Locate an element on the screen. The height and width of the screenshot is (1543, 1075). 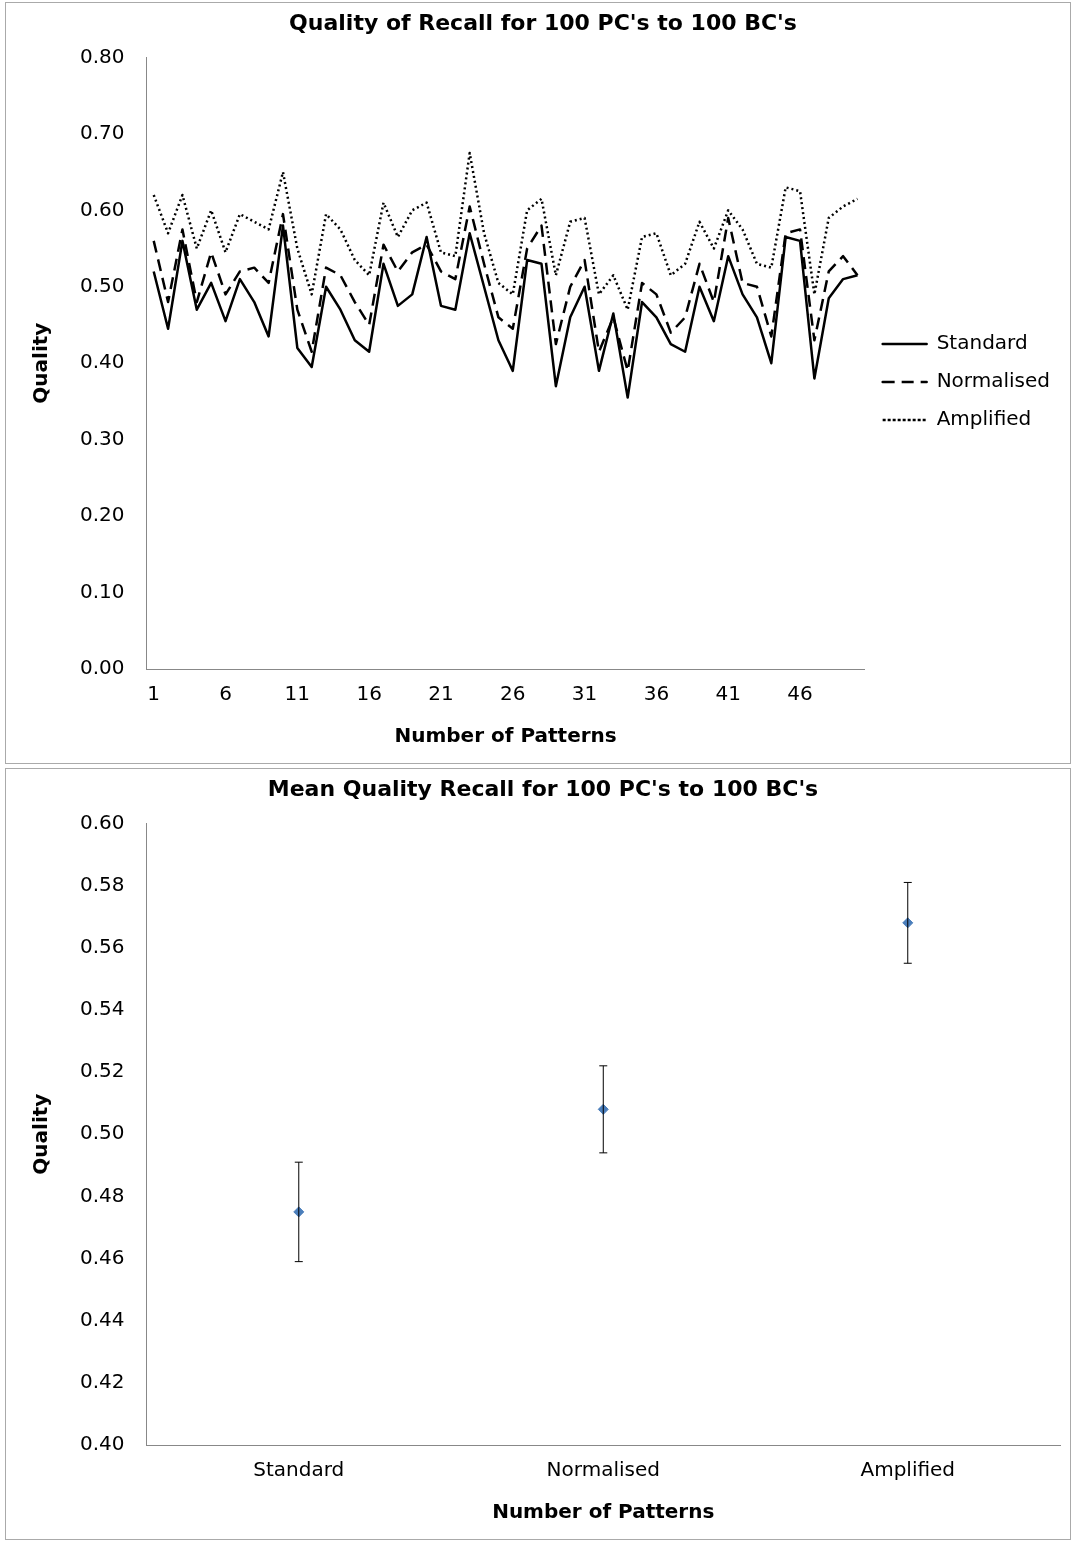
x-tick-label: 11 is located at coordinates (297, 693).